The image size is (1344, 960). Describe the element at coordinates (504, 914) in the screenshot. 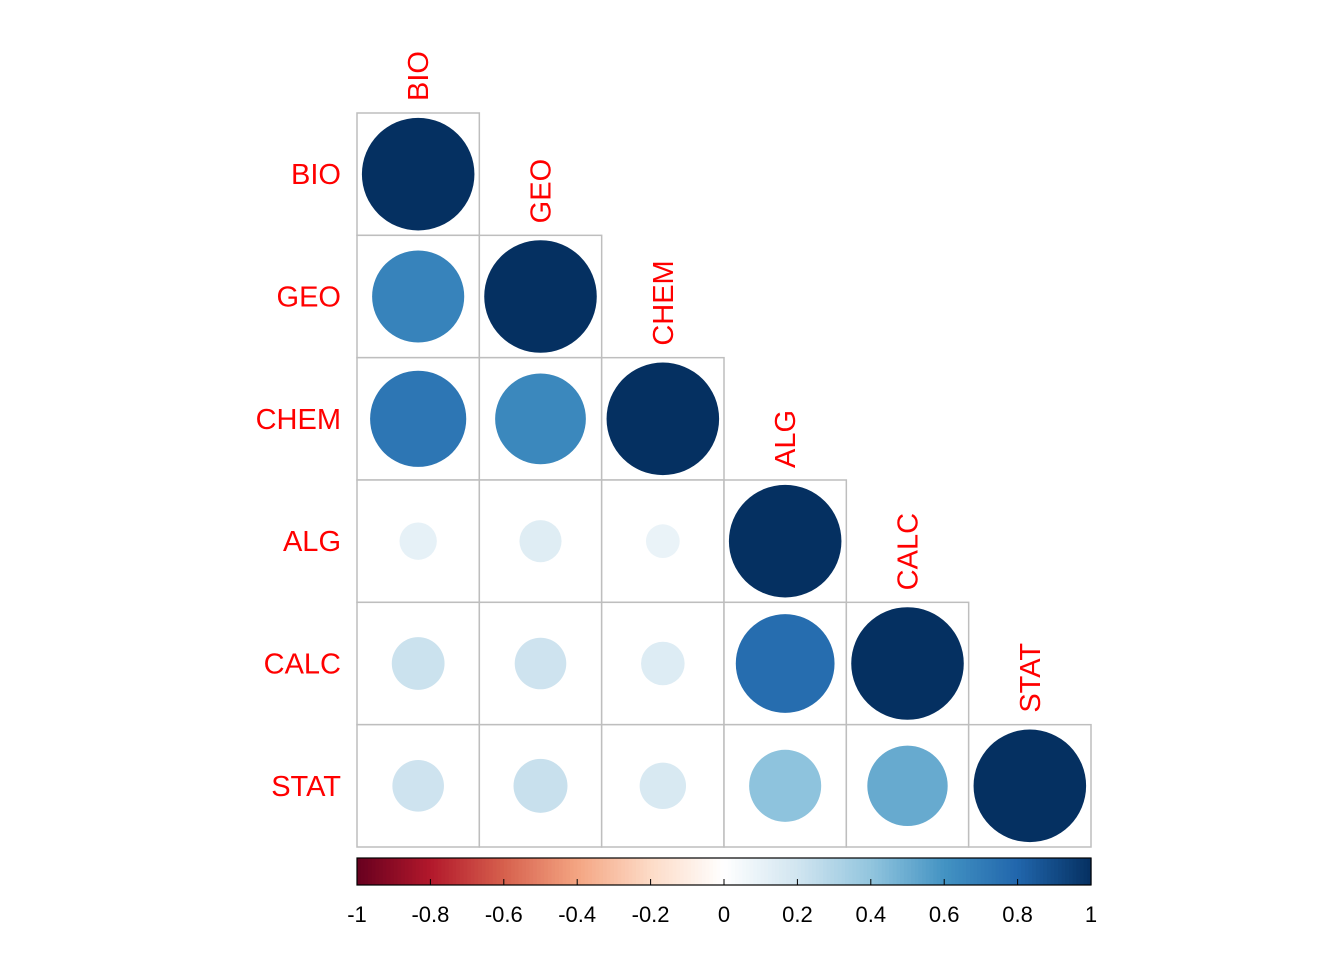

I see `colorbar-tick-label: -0.6` at that location.